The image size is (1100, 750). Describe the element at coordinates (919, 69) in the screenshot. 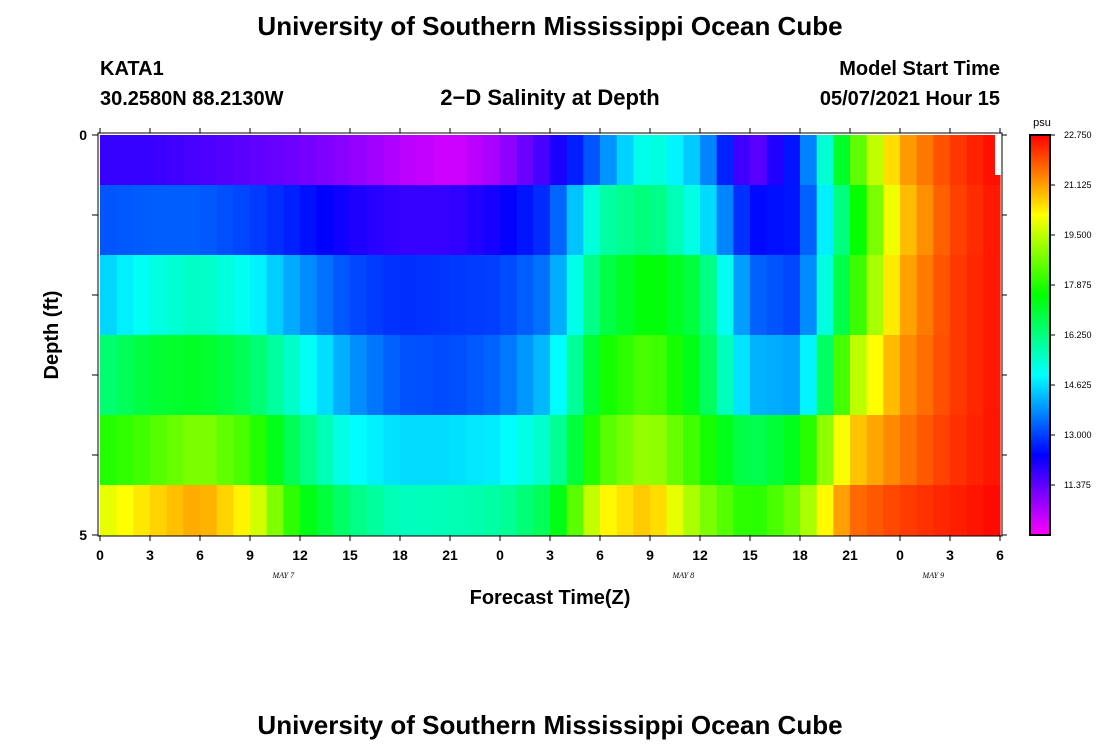

I see `model-start-label: Model Start Time` at that location.